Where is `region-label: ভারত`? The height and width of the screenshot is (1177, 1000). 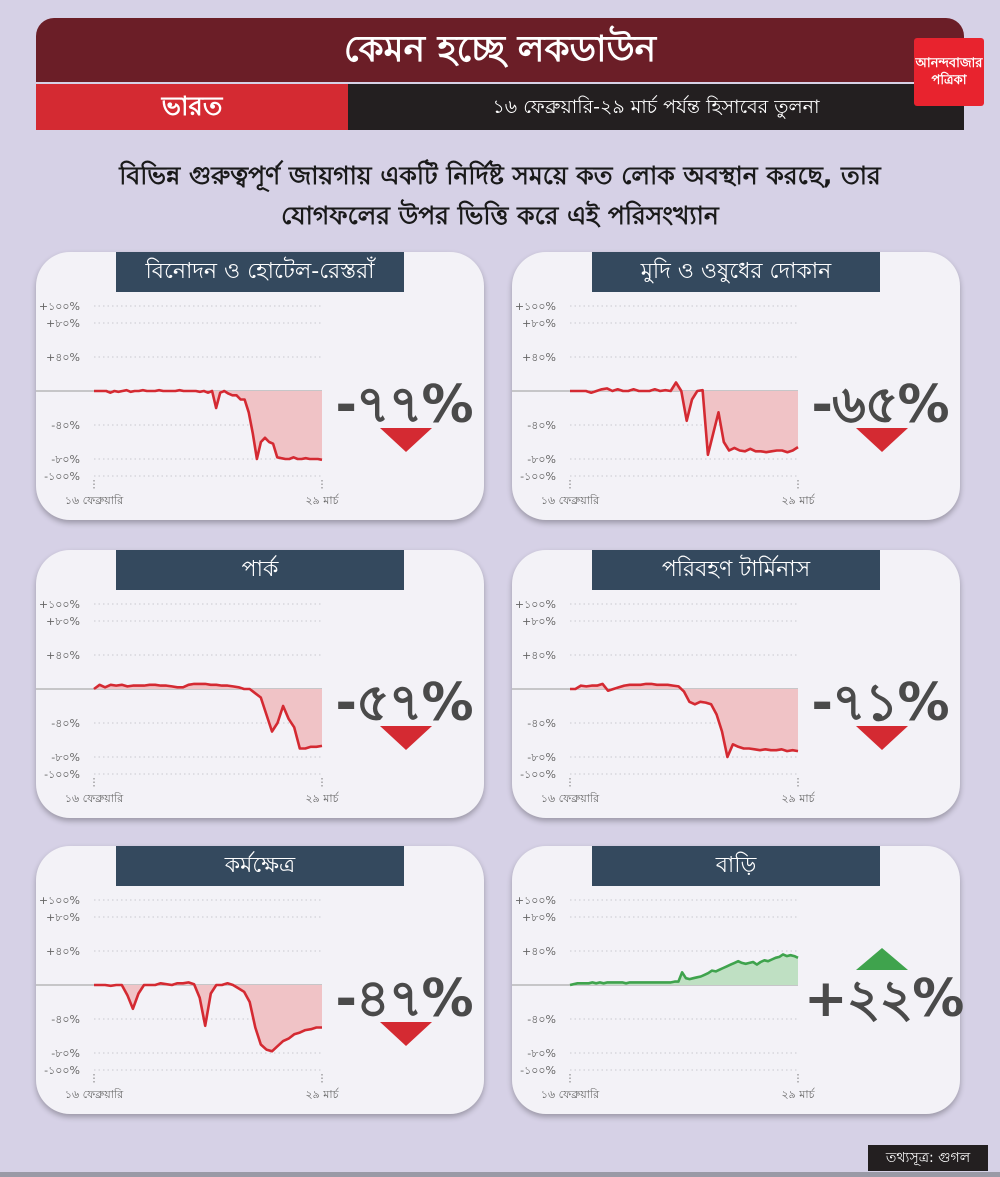
region-label: ভারত is located at coordinates (192, 107).